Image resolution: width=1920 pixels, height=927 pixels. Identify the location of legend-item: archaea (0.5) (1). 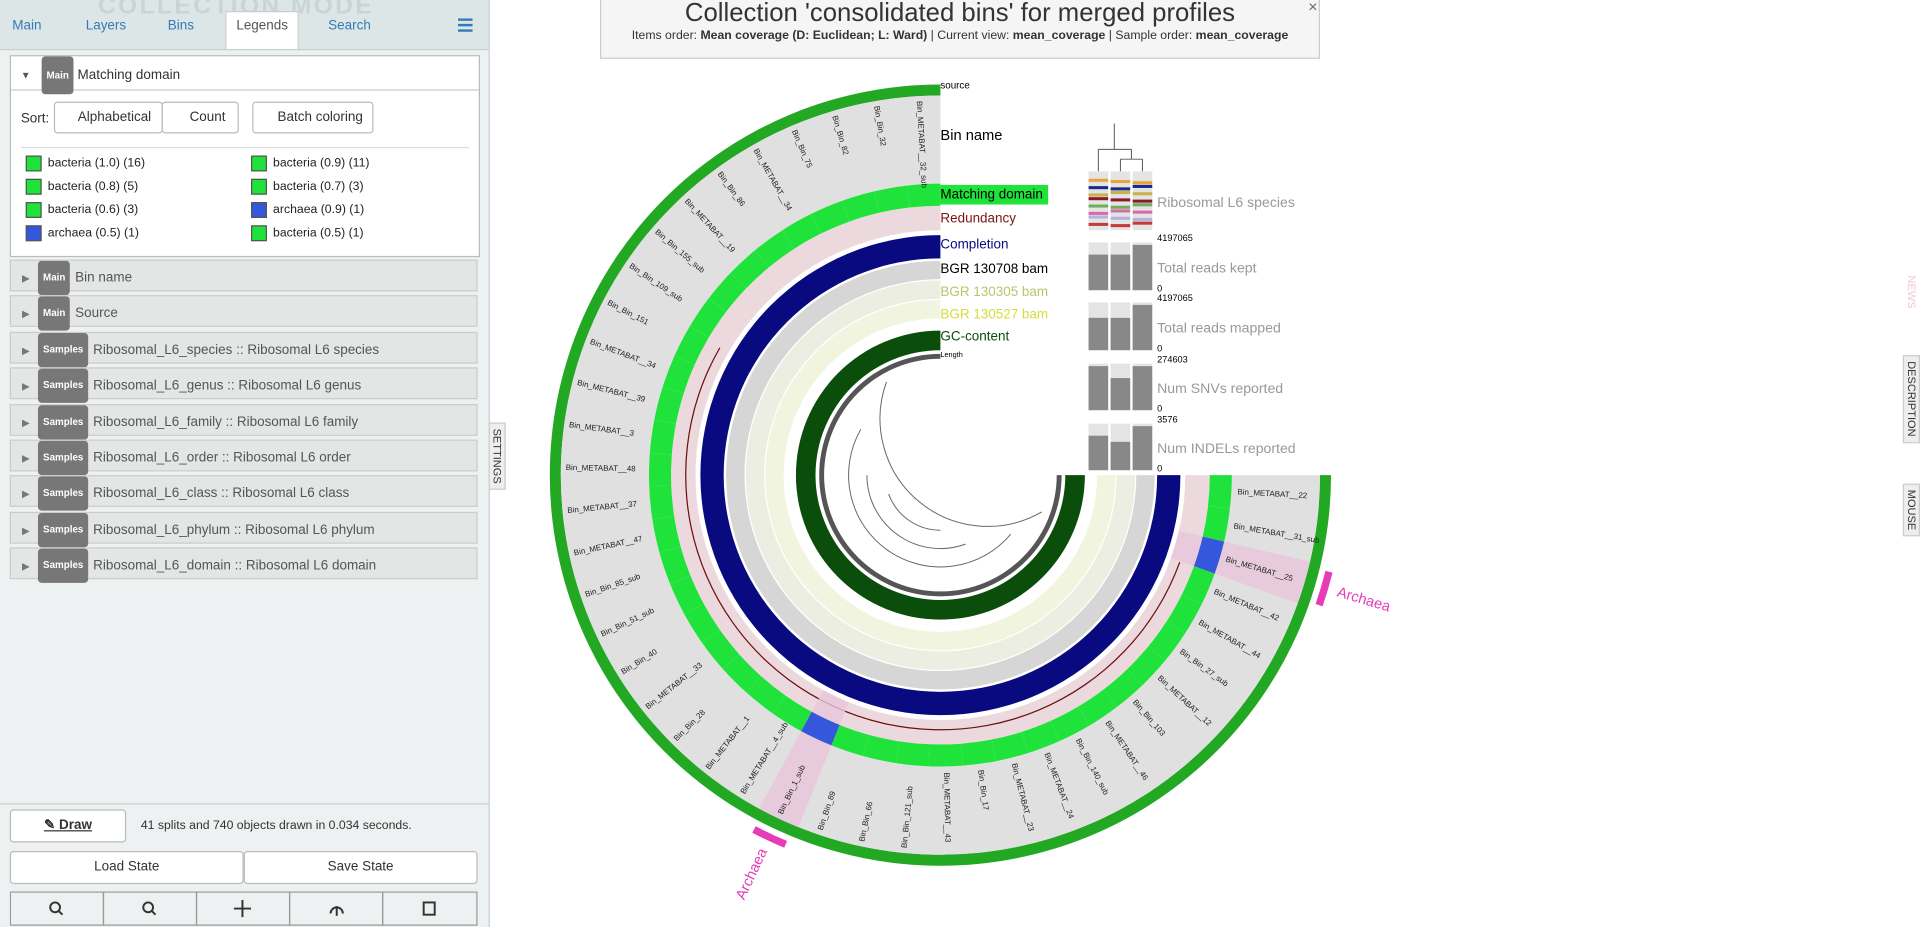
(129, 233).